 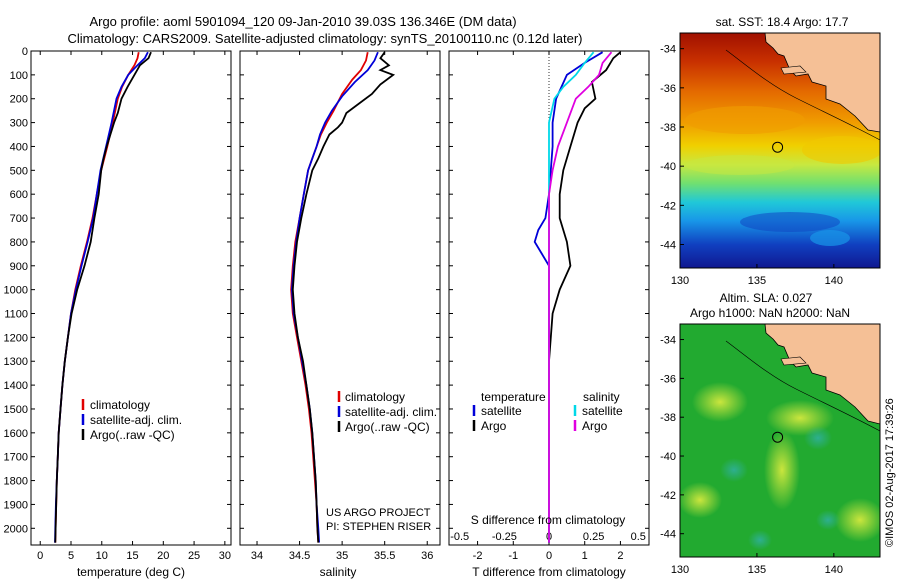 What do you see at coordinates (194, 556) in the screenshot?
I see `temperature-tick-label: 25` at bounding box center [194, 556].